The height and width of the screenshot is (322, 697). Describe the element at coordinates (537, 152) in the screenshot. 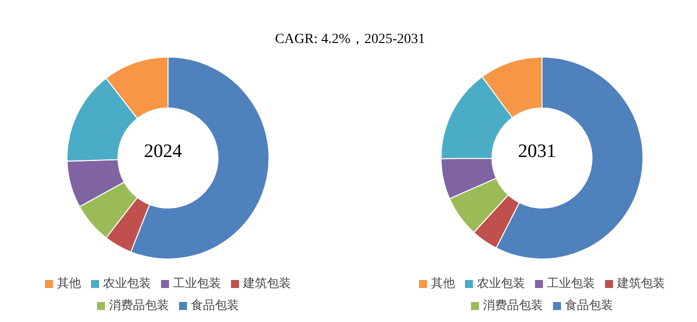

I see `text: 2031` at that location.